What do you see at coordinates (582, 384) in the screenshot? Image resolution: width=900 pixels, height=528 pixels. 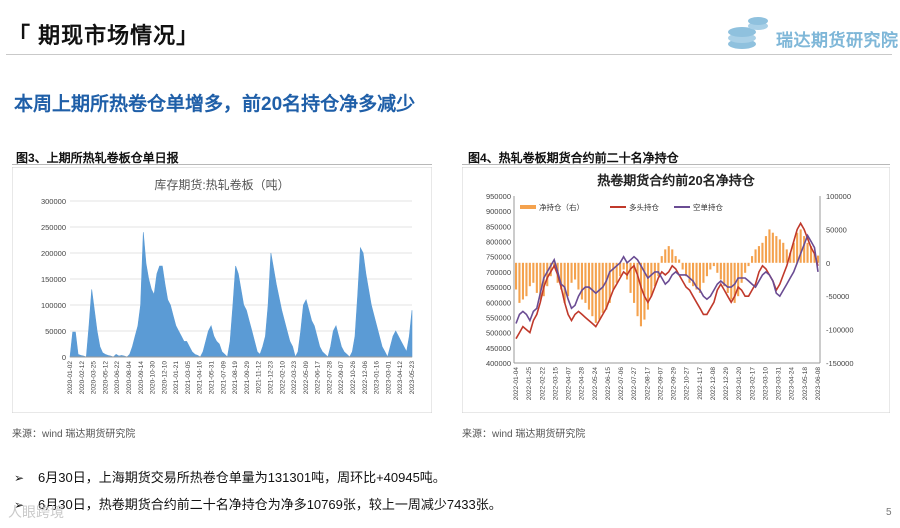 I see `x-tick-label: 2022-04-28` at bounding box center [582, 384].